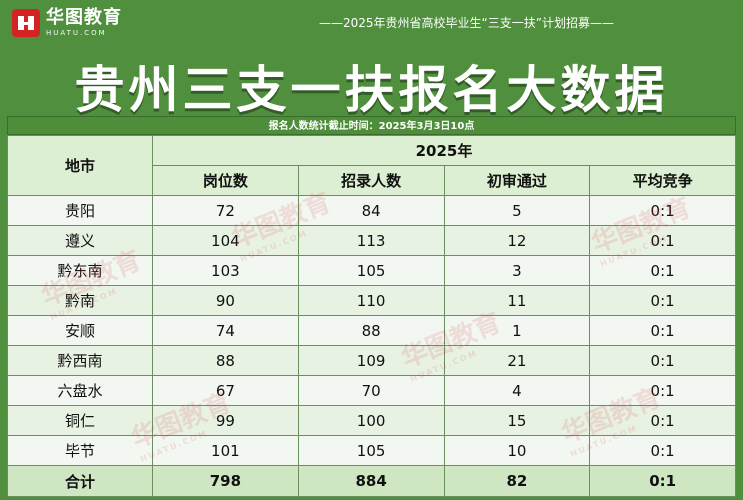 This screenshot has width=743, height=500. I want to click on passed-cell: 10, so click(517, 450).